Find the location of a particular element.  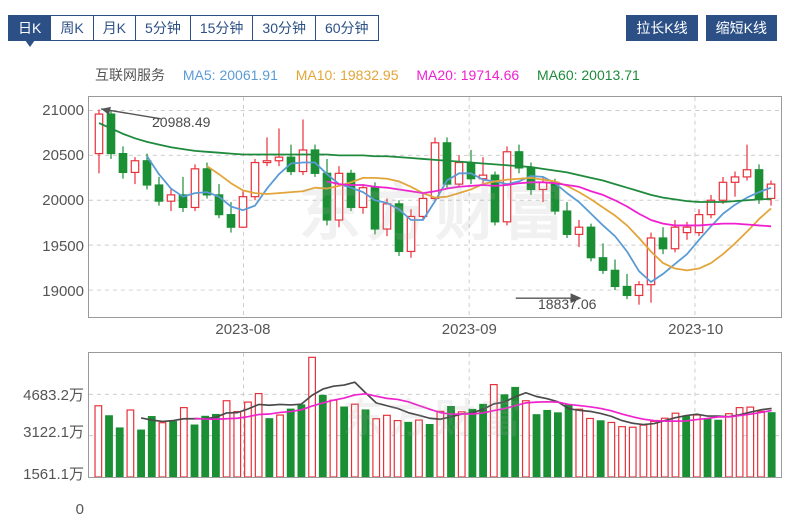

period-tab-label: 30分钟 is located at coordinates (284, 28).